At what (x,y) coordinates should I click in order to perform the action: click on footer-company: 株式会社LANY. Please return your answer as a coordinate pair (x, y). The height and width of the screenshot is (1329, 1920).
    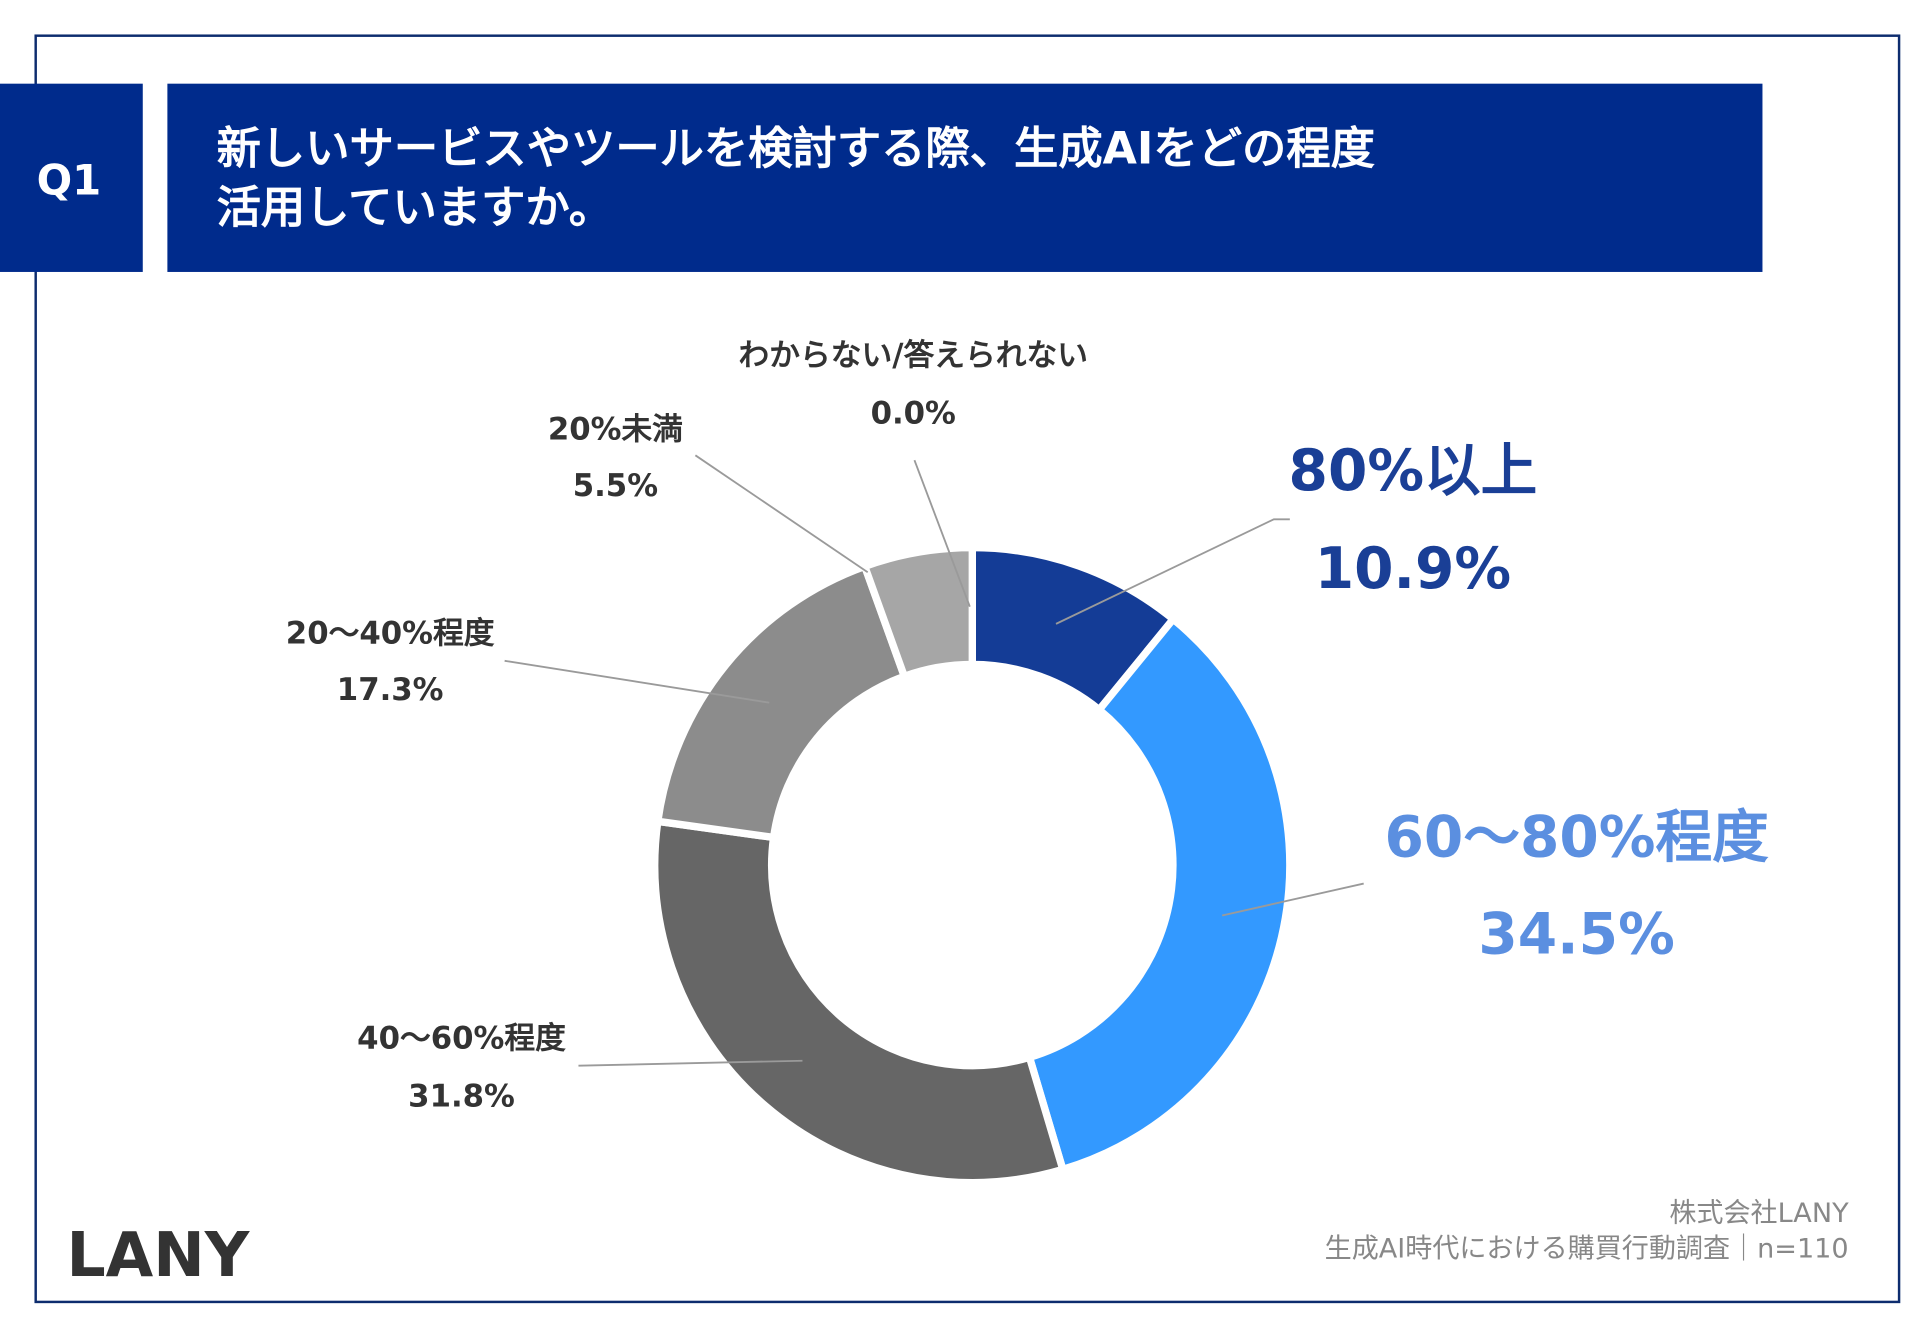
    Looking at the image, I should click on (1759, 1213).